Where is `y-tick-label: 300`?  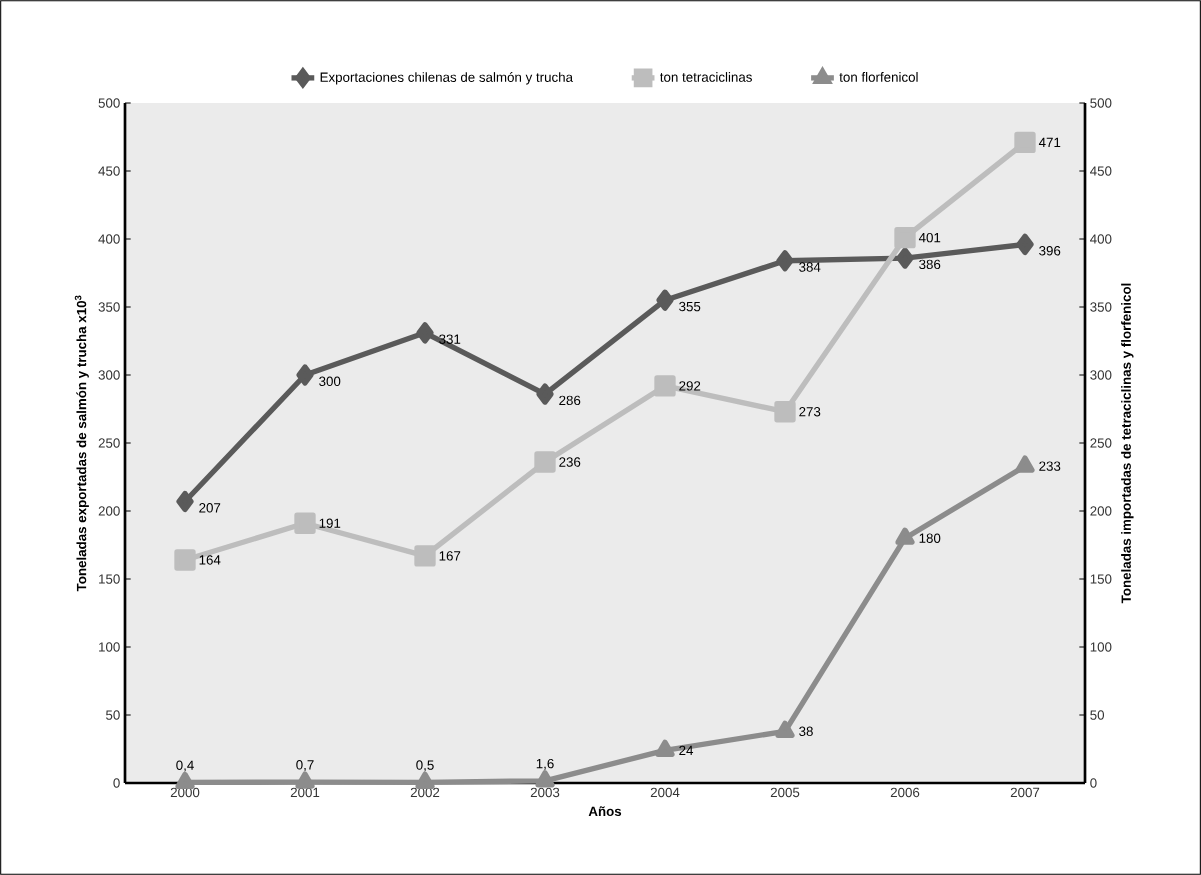 y-tick-label: 300 is located at coordinates (109, 375).